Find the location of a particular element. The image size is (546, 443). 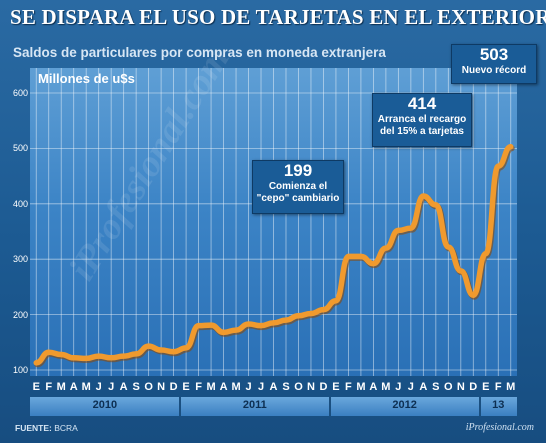

year-label: 2012 is located at coordinates (404, 405).